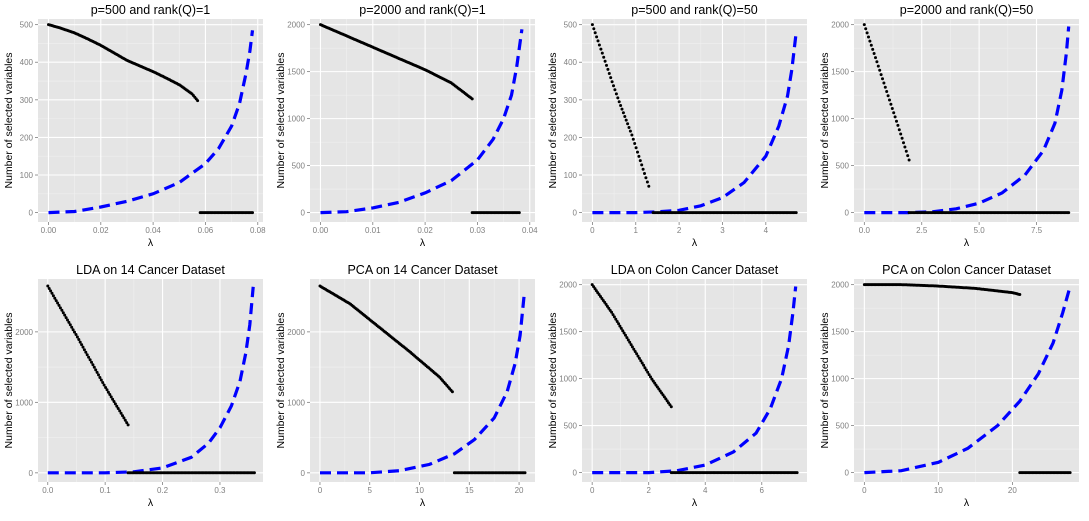 The height and width of the screenshot is (521, 1089). Describe the element at coordinates (220, 490) in the screenshot. I see `x-tick-label: 0.3` at that location.